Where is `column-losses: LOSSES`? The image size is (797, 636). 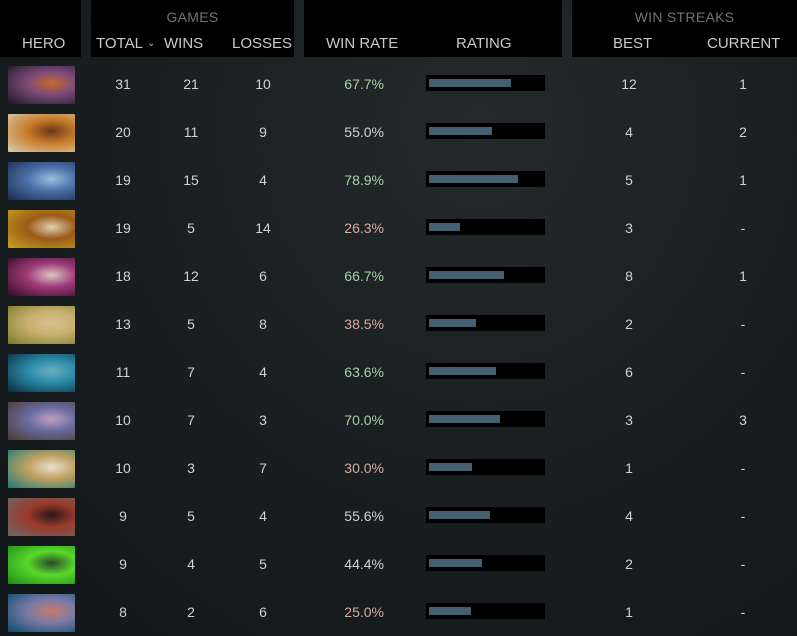 column-losses: LOSSES is located at coordinates (262, 43).